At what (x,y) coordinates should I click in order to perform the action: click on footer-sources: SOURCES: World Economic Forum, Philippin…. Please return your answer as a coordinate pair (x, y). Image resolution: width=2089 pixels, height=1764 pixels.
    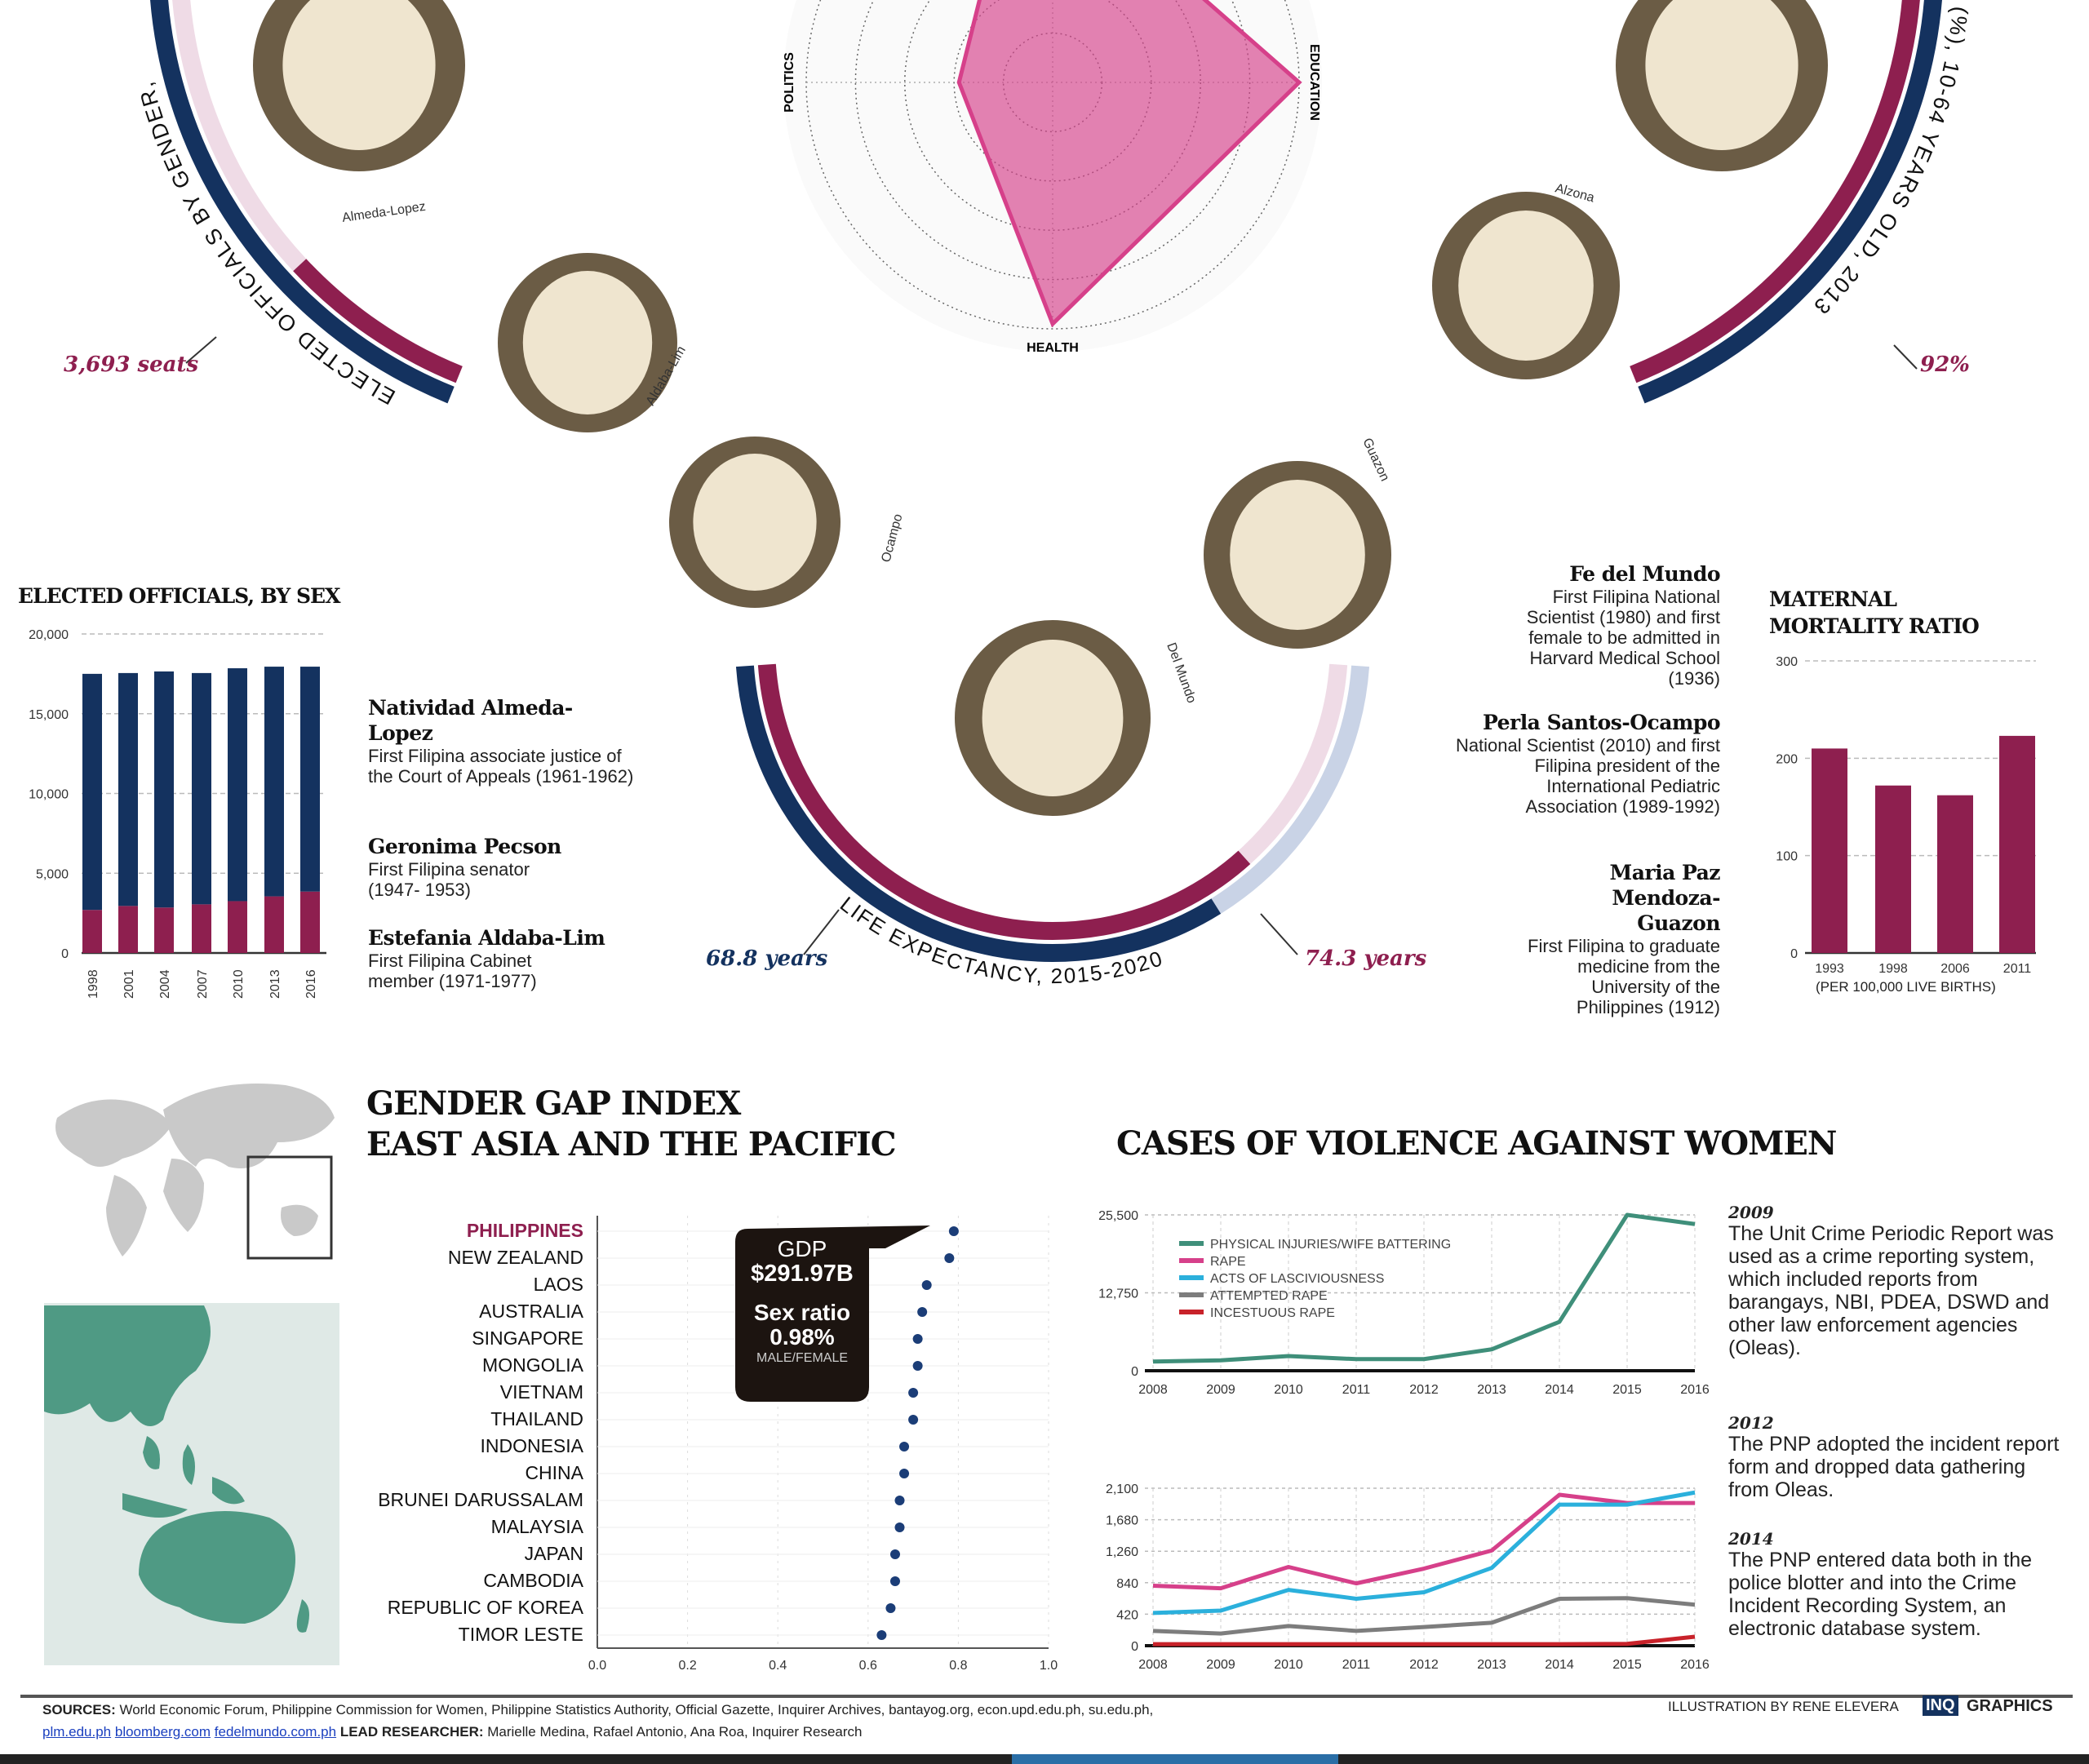
    Looking at the image, I should click on (695, 1721).